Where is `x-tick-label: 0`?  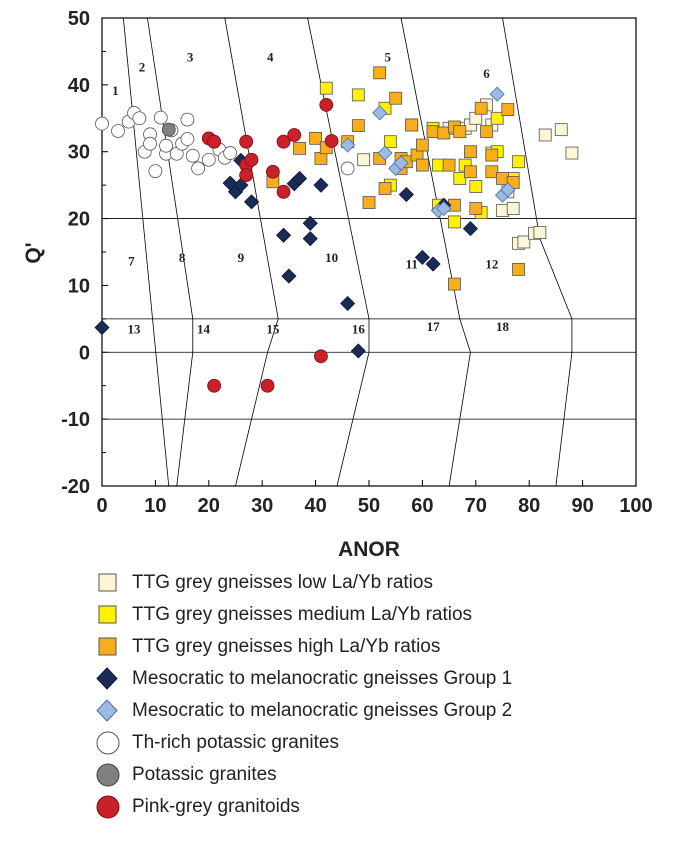
x-tick-label: 0 is located at coordinates (101, 506).